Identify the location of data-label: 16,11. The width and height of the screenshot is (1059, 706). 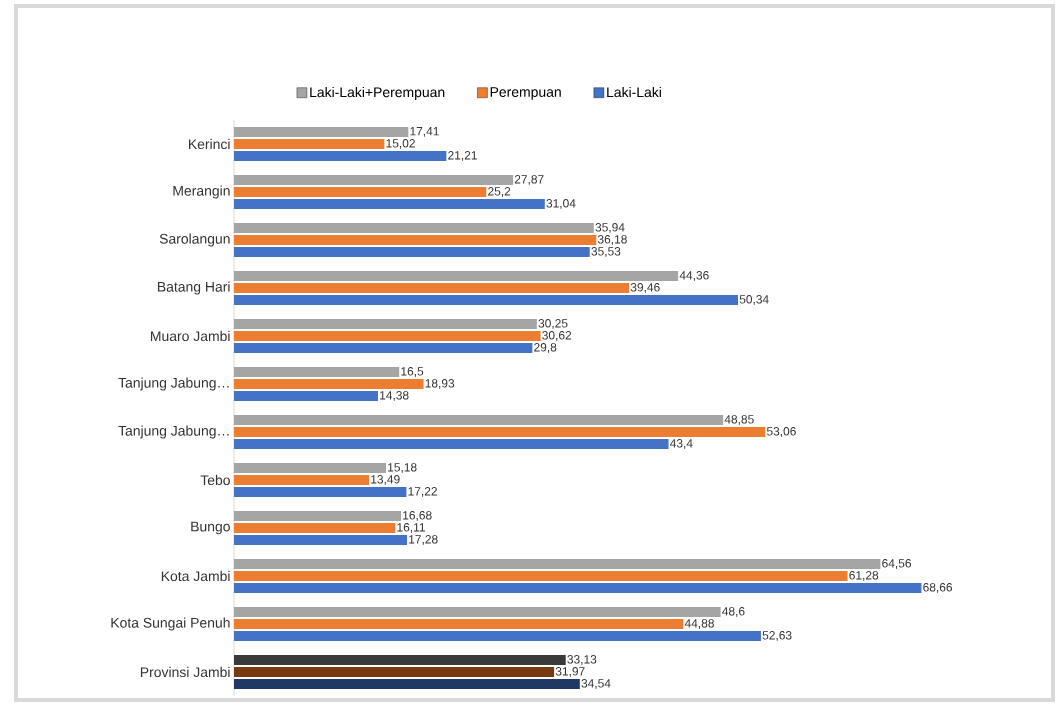
(411, 528).